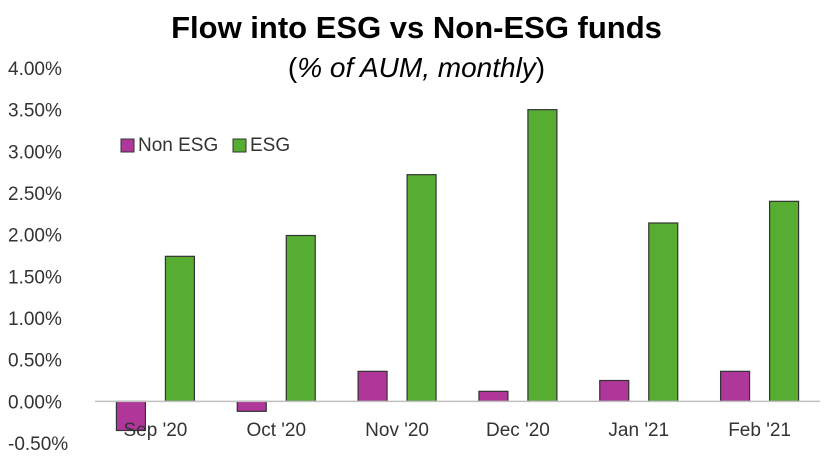 This screenshot has height=464, width=833. What do you see at coordinates (540, 67) in the screenshot?
I see `subtitle-close: )` at bounding box center [540, 67].